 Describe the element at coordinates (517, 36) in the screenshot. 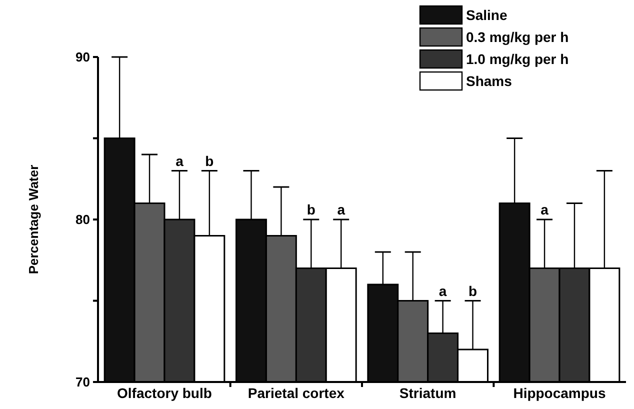

I see `legend-label: 0.3 mg/kg per h` at that location.